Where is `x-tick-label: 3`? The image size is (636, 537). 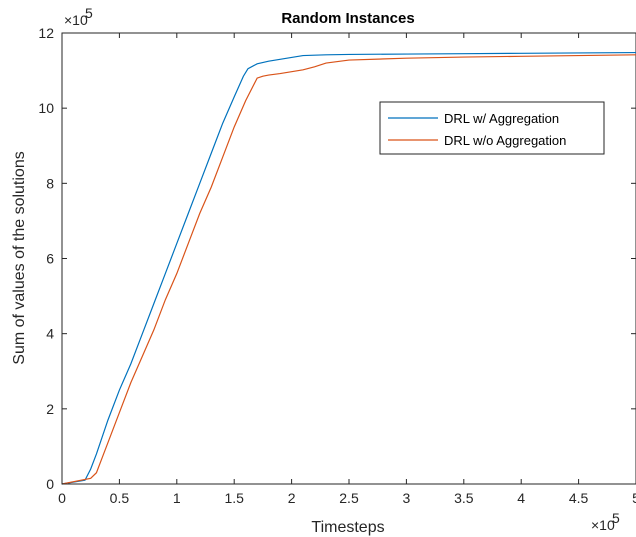 x-tick-label: 3 is located at coordinates (407, 498).